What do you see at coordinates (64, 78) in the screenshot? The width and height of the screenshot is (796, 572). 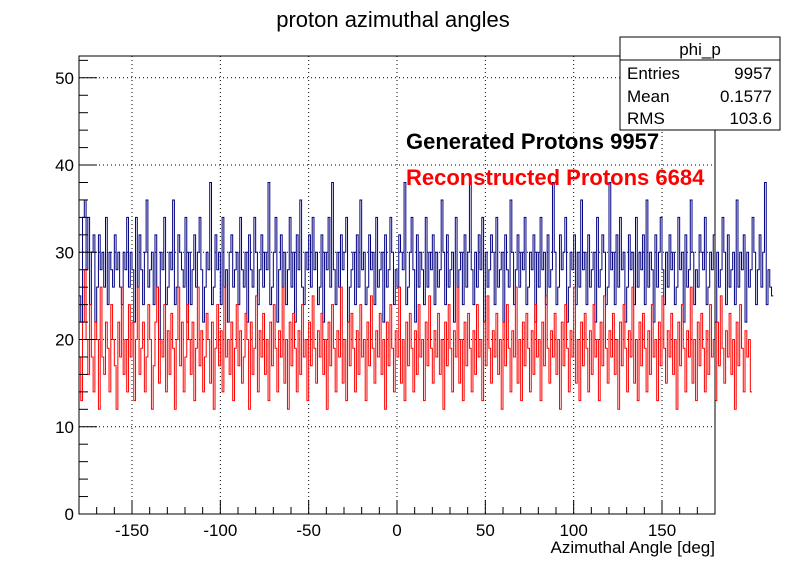 I see `y-tick-label-50: 50` at bounding box center [64, 78].